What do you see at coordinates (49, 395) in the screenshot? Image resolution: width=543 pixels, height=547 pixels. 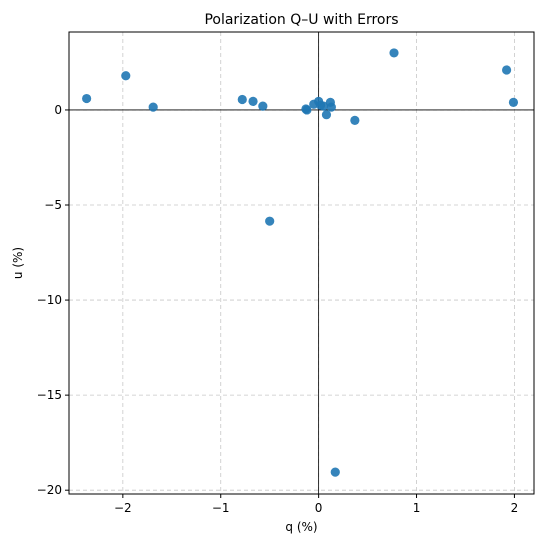 I see `y-tick-label: −15` at bounding box center [49, 395].